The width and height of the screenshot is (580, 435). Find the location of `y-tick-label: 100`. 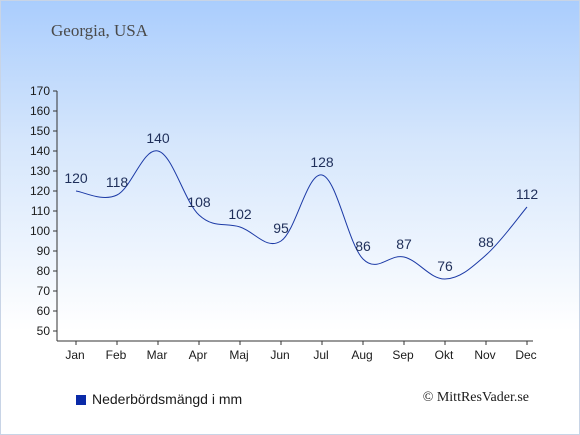

y-tick-label: 100 is located at coordinates (40, 231).